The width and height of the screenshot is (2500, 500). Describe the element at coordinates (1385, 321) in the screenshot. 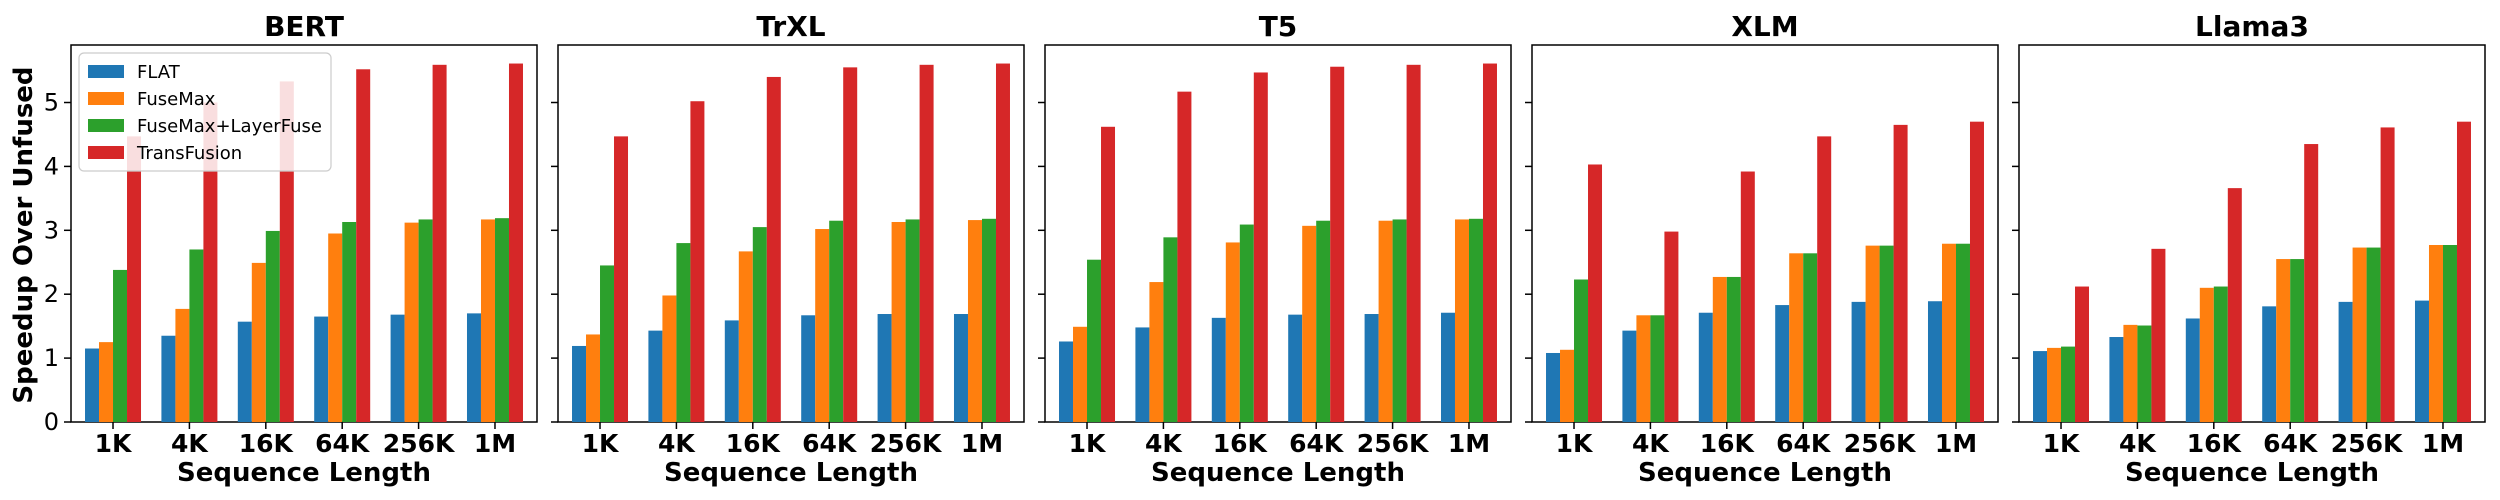

I see `bar-fusemax-256k` at that location.